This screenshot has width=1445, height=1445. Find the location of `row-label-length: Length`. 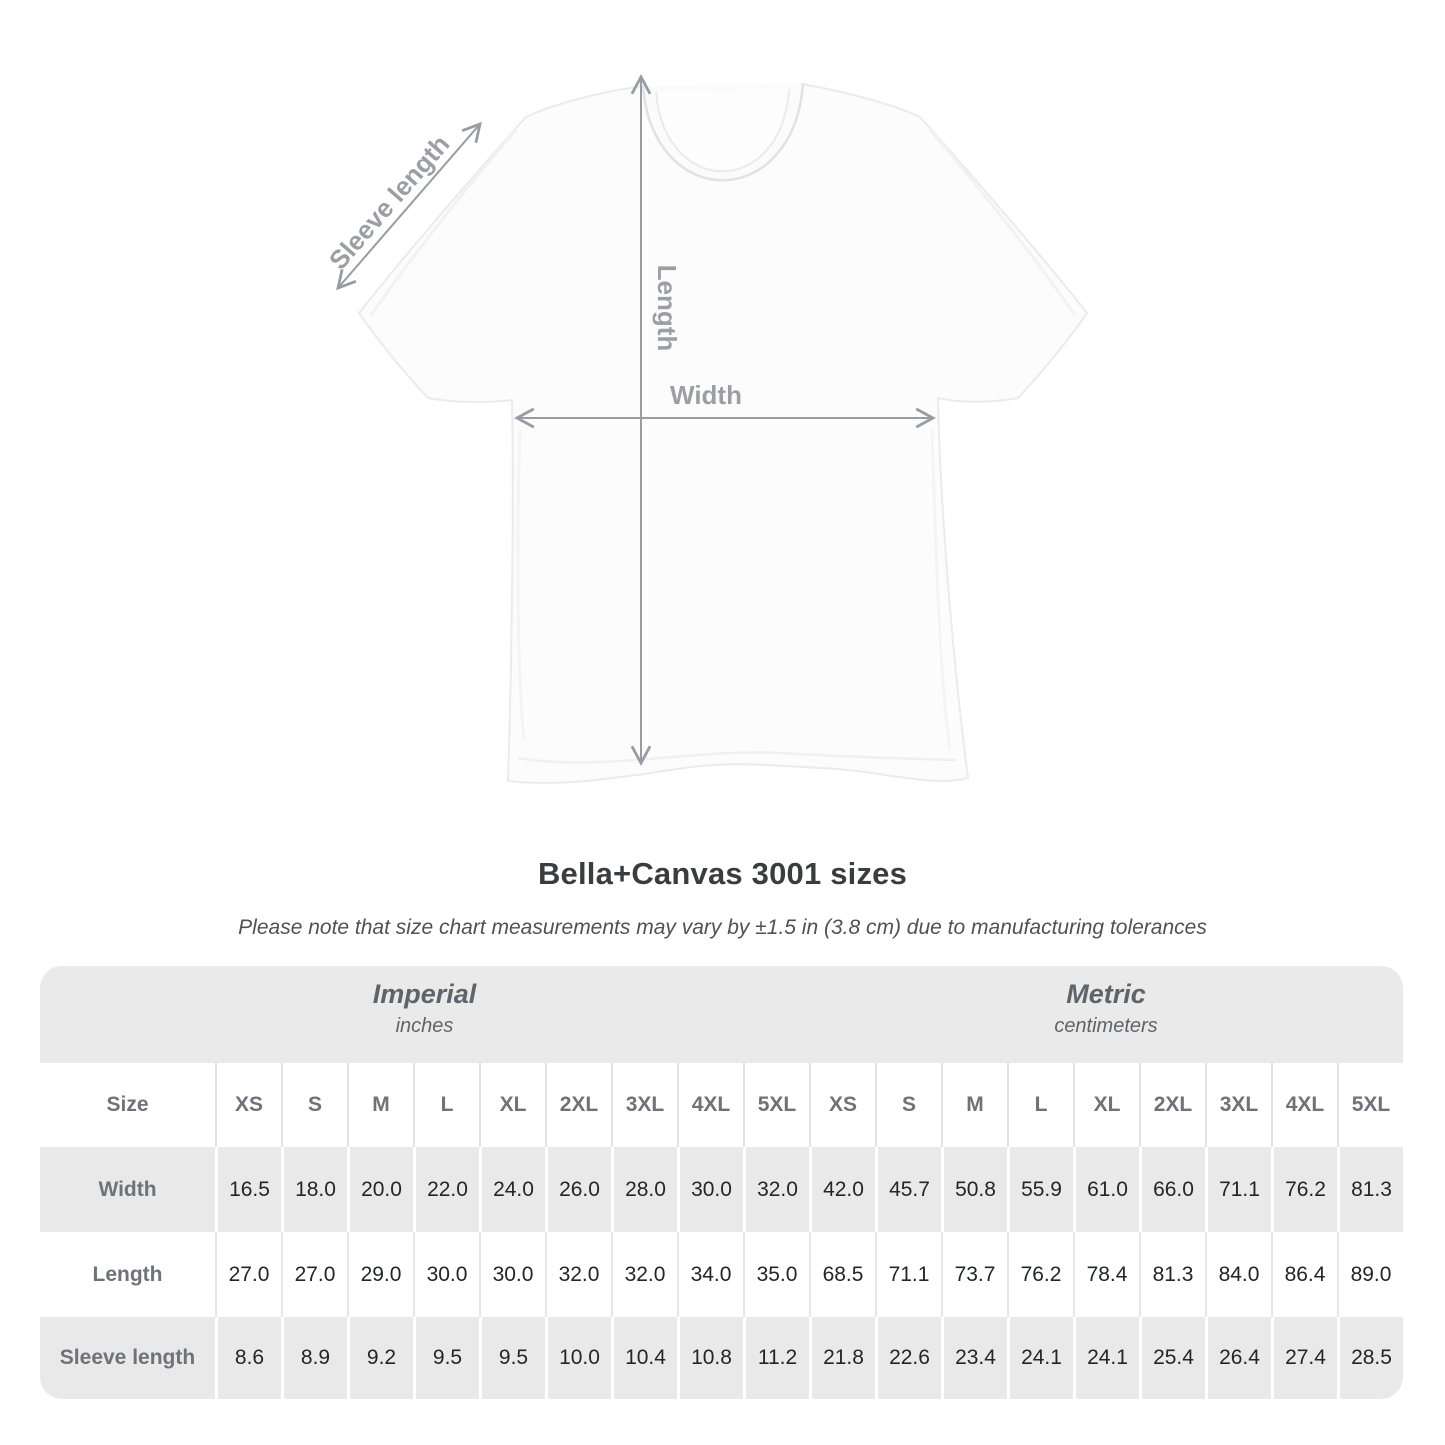

row-label-length: Length is located at coordinates (127, 1274).